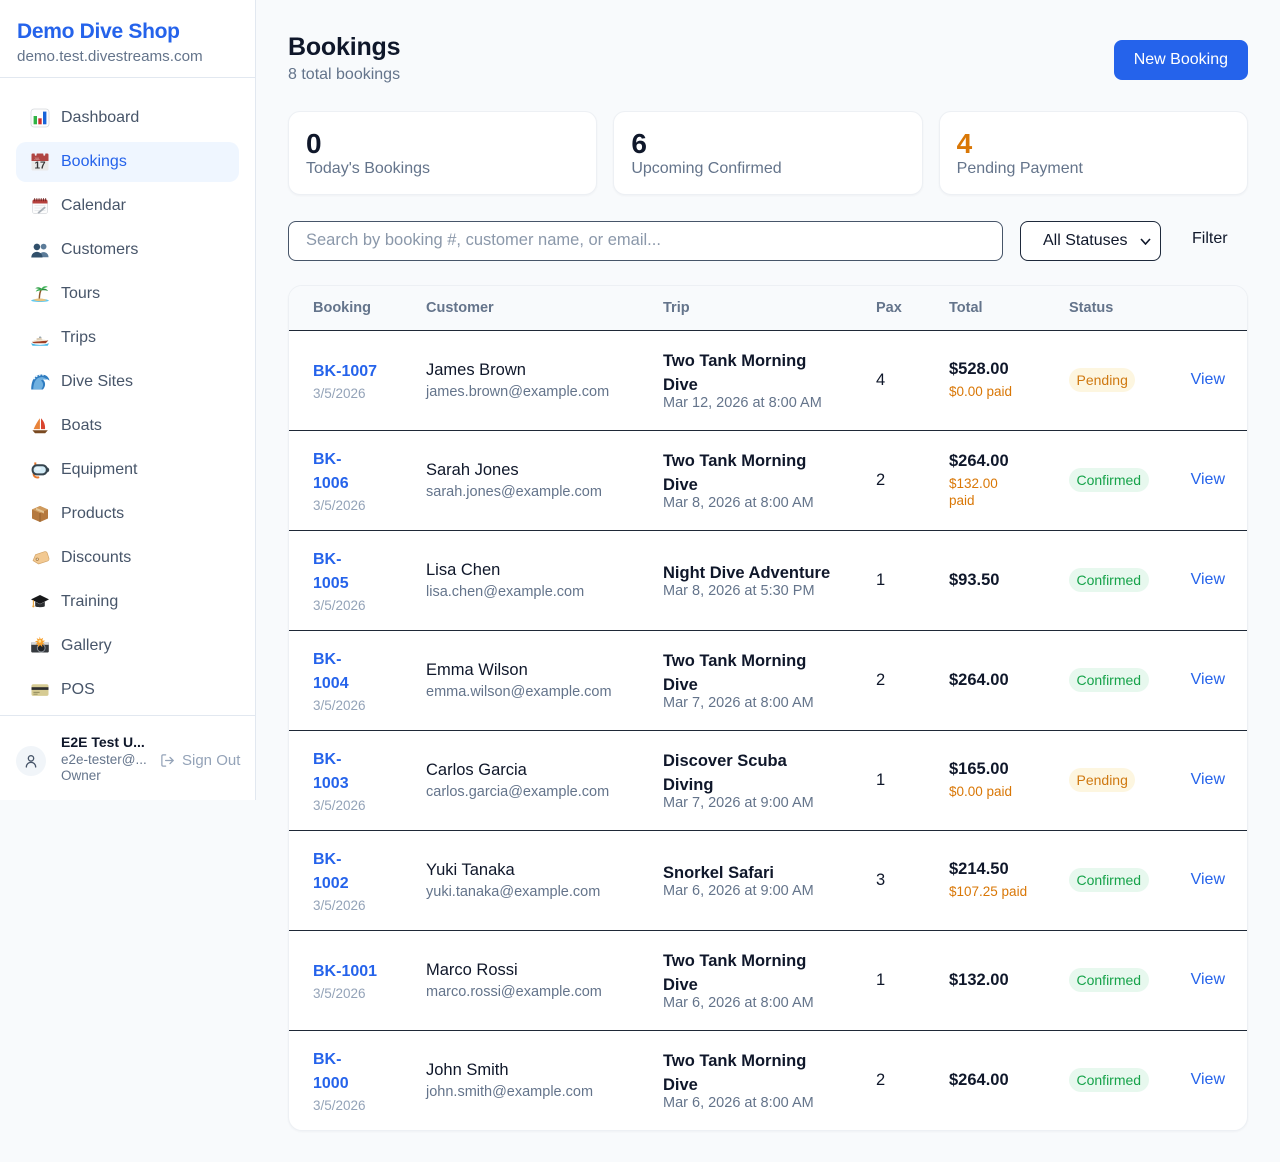  I want to click on svg-text: 17, so click(40, 166).